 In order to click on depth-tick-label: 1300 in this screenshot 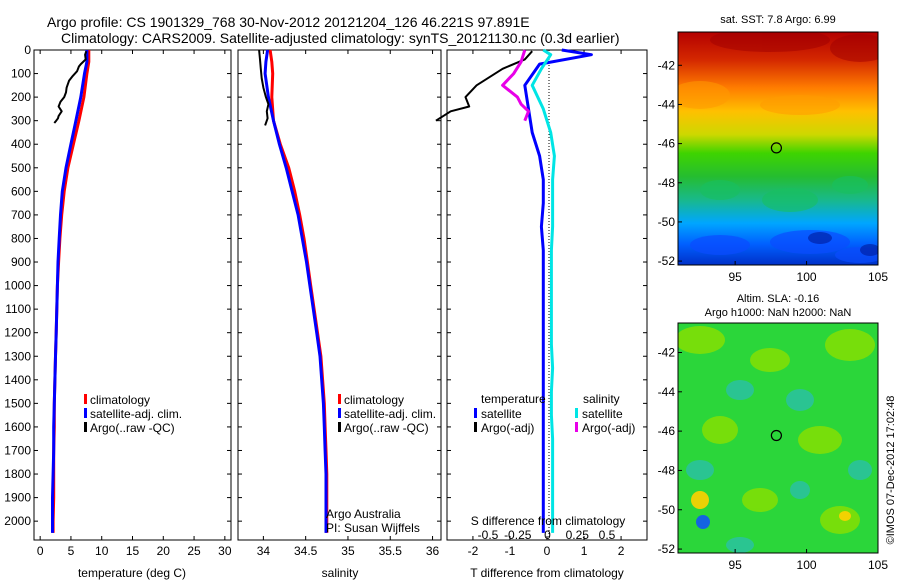, I will do `click(17, 356)`.